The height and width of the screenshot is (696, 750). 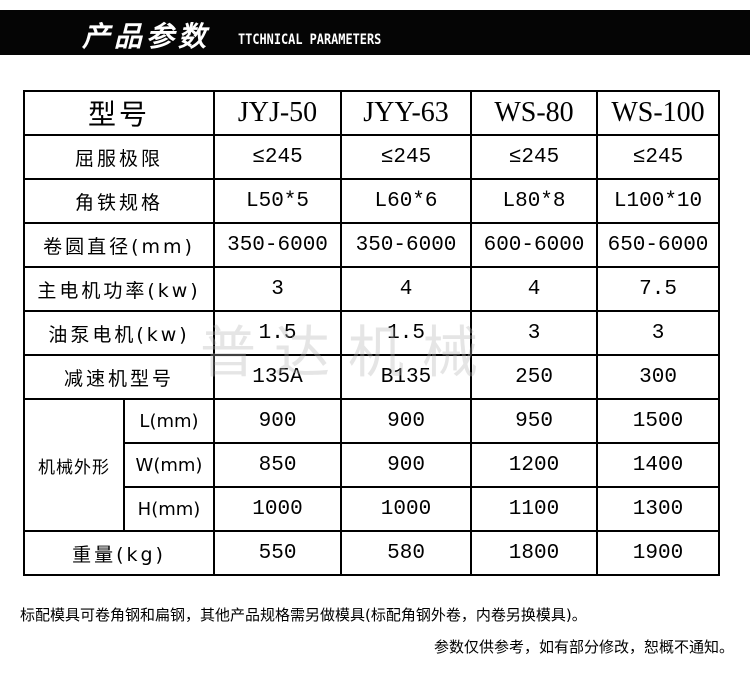 What do you see at coordinates (74, 465) in the screenshot?
I see `dimensions-label: 机械外形` at bounding box center [74, 465].